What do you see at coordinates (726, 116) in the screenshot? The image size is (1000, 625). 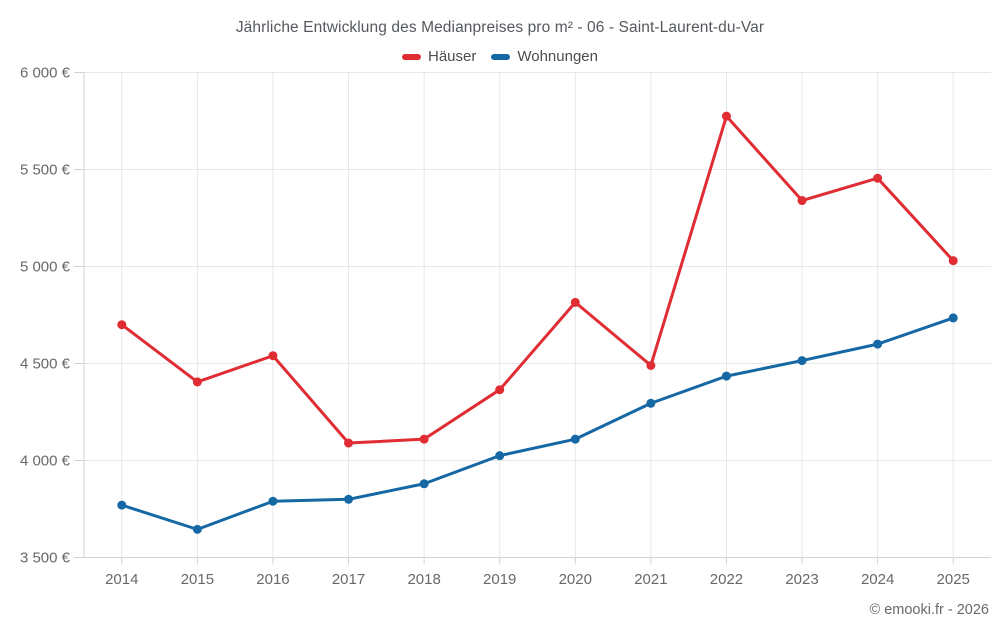 I see `data-point-häuser-2022` at bounding box center [726, 116].